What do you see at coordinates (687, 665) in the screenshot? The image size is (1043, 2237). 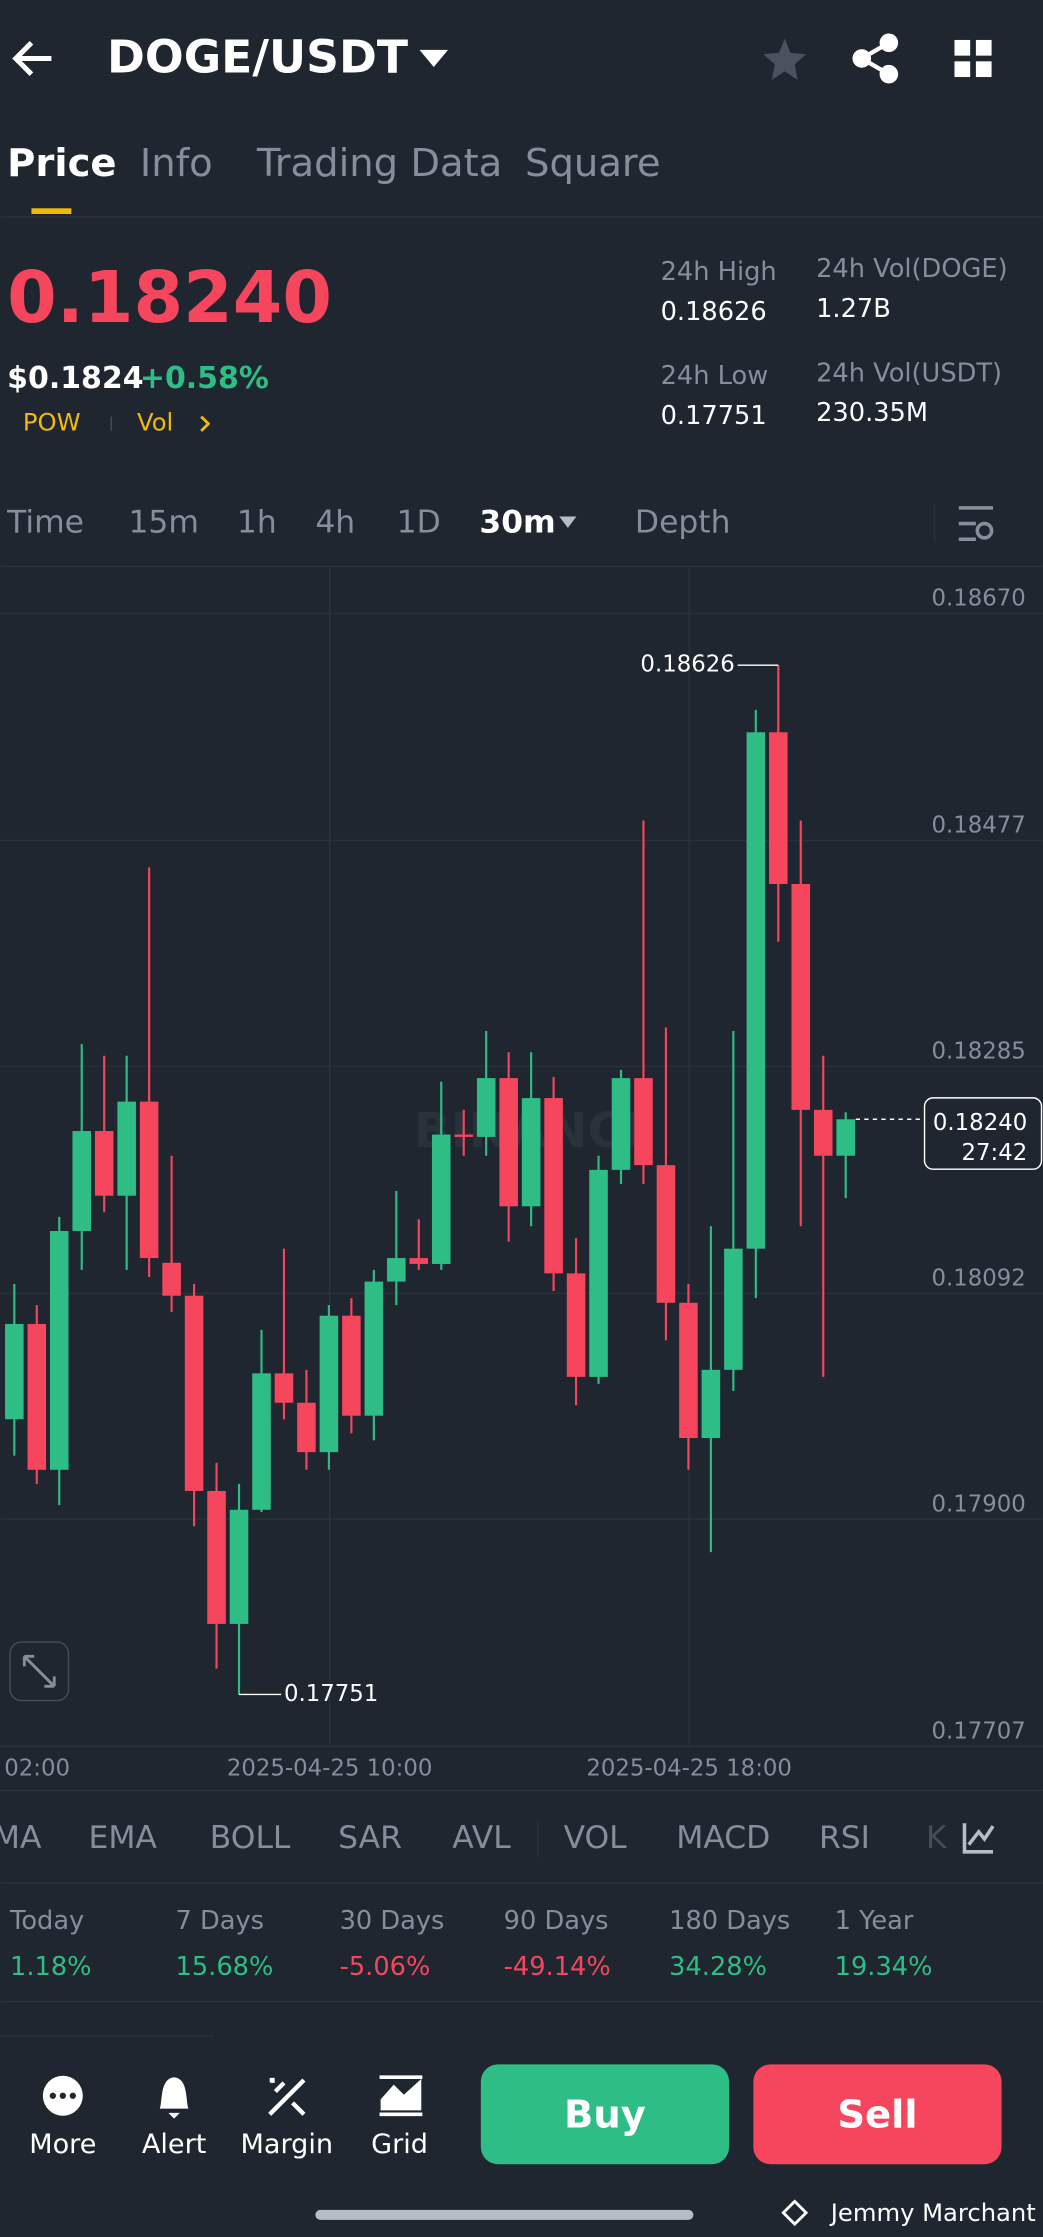 I see `high-label: 0.18626` at bounding box center [687, 665].